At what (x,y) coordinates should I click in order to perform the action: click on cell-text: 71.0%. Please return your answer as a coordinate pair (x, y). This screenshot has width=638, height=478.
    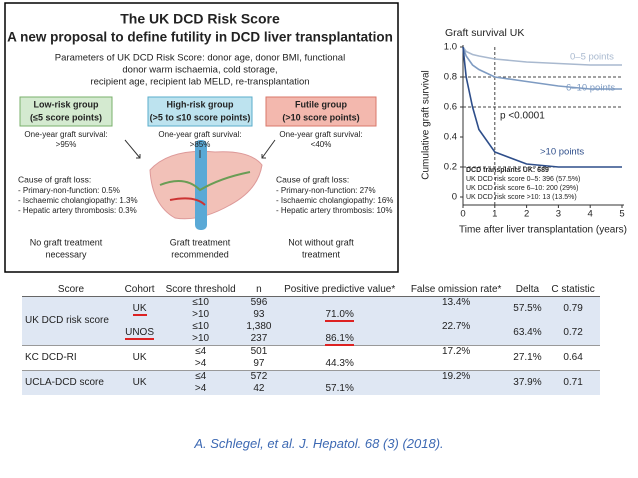
    Looking at the image, I should click on (339, 315).